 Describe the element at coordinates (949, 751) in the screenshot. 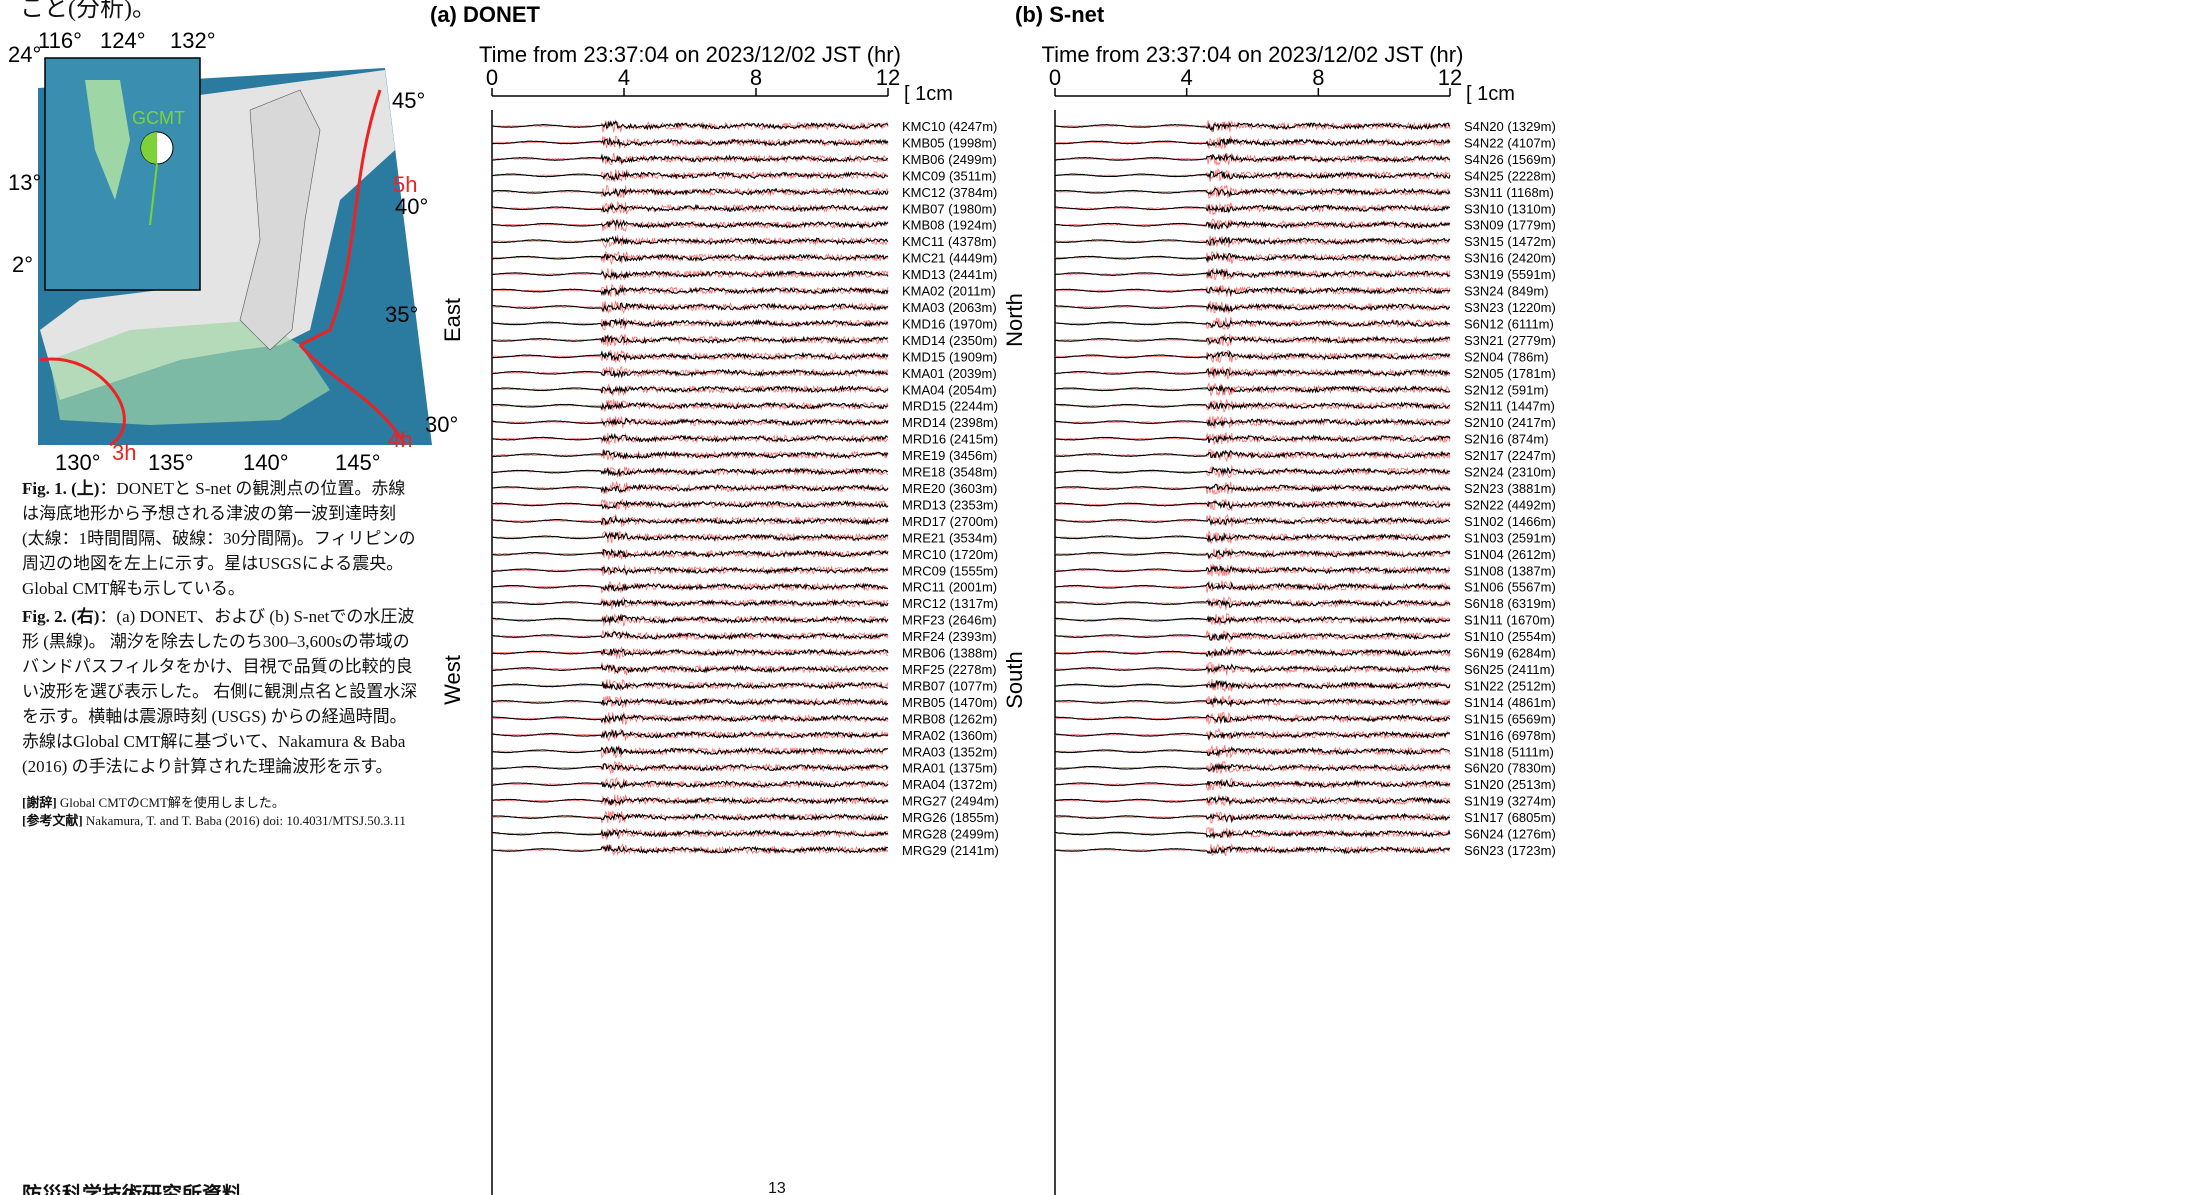

I see `station-label: MRA03 (1352m)` at that location.